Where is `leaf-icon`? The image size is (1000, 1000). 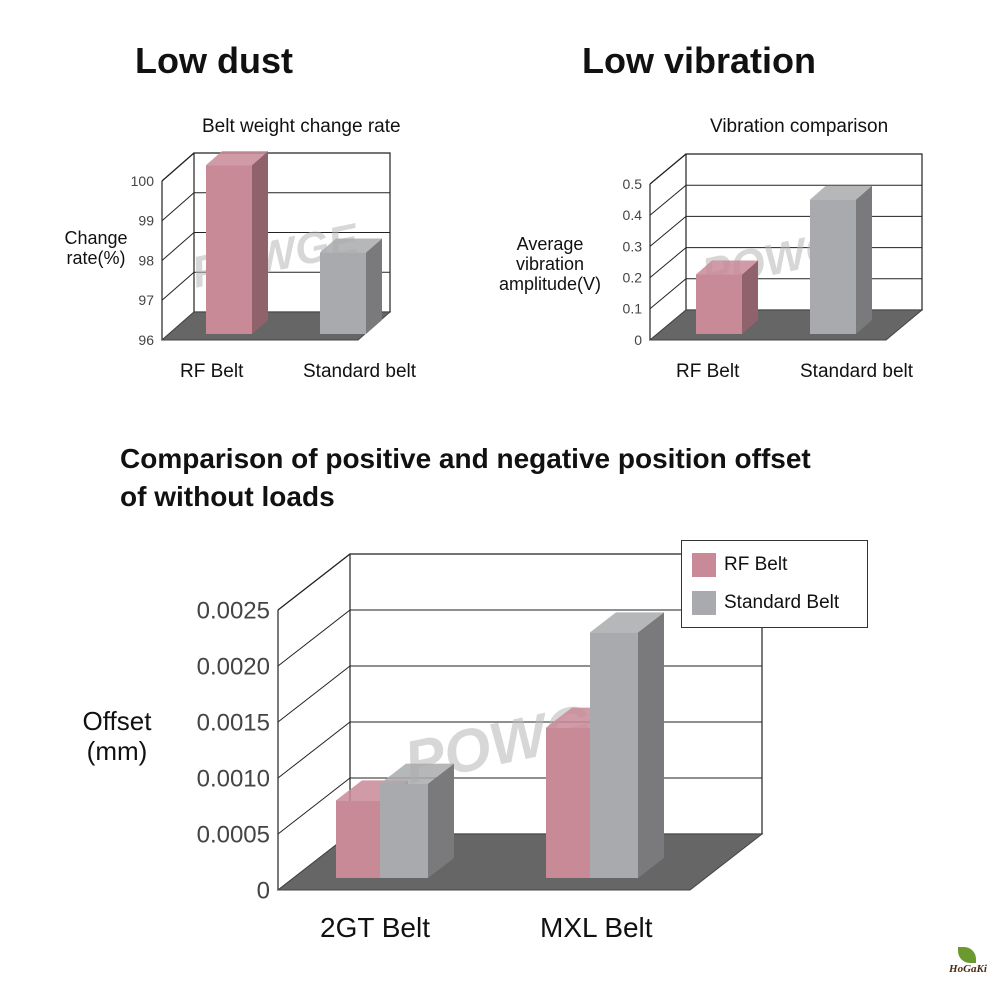
leaf-icon is located at coordinates (967, 955).